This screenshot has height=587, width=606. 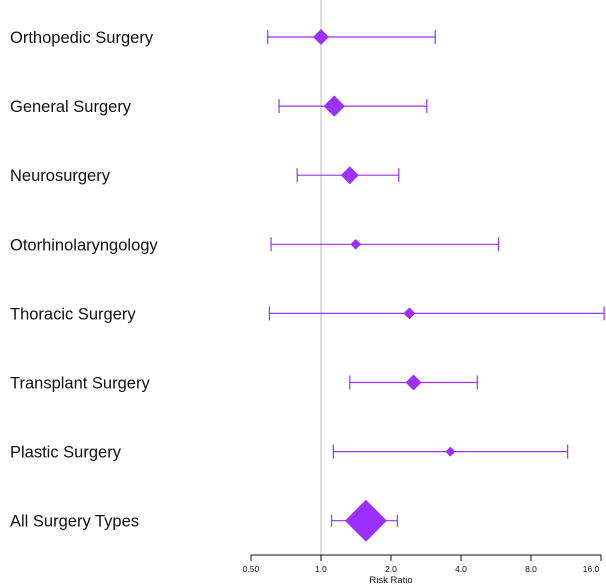 What do you see at coordinates (391, 569) in the screenshot?
I see `x-tick-label: 2.0` at bounding box center [391, 569].